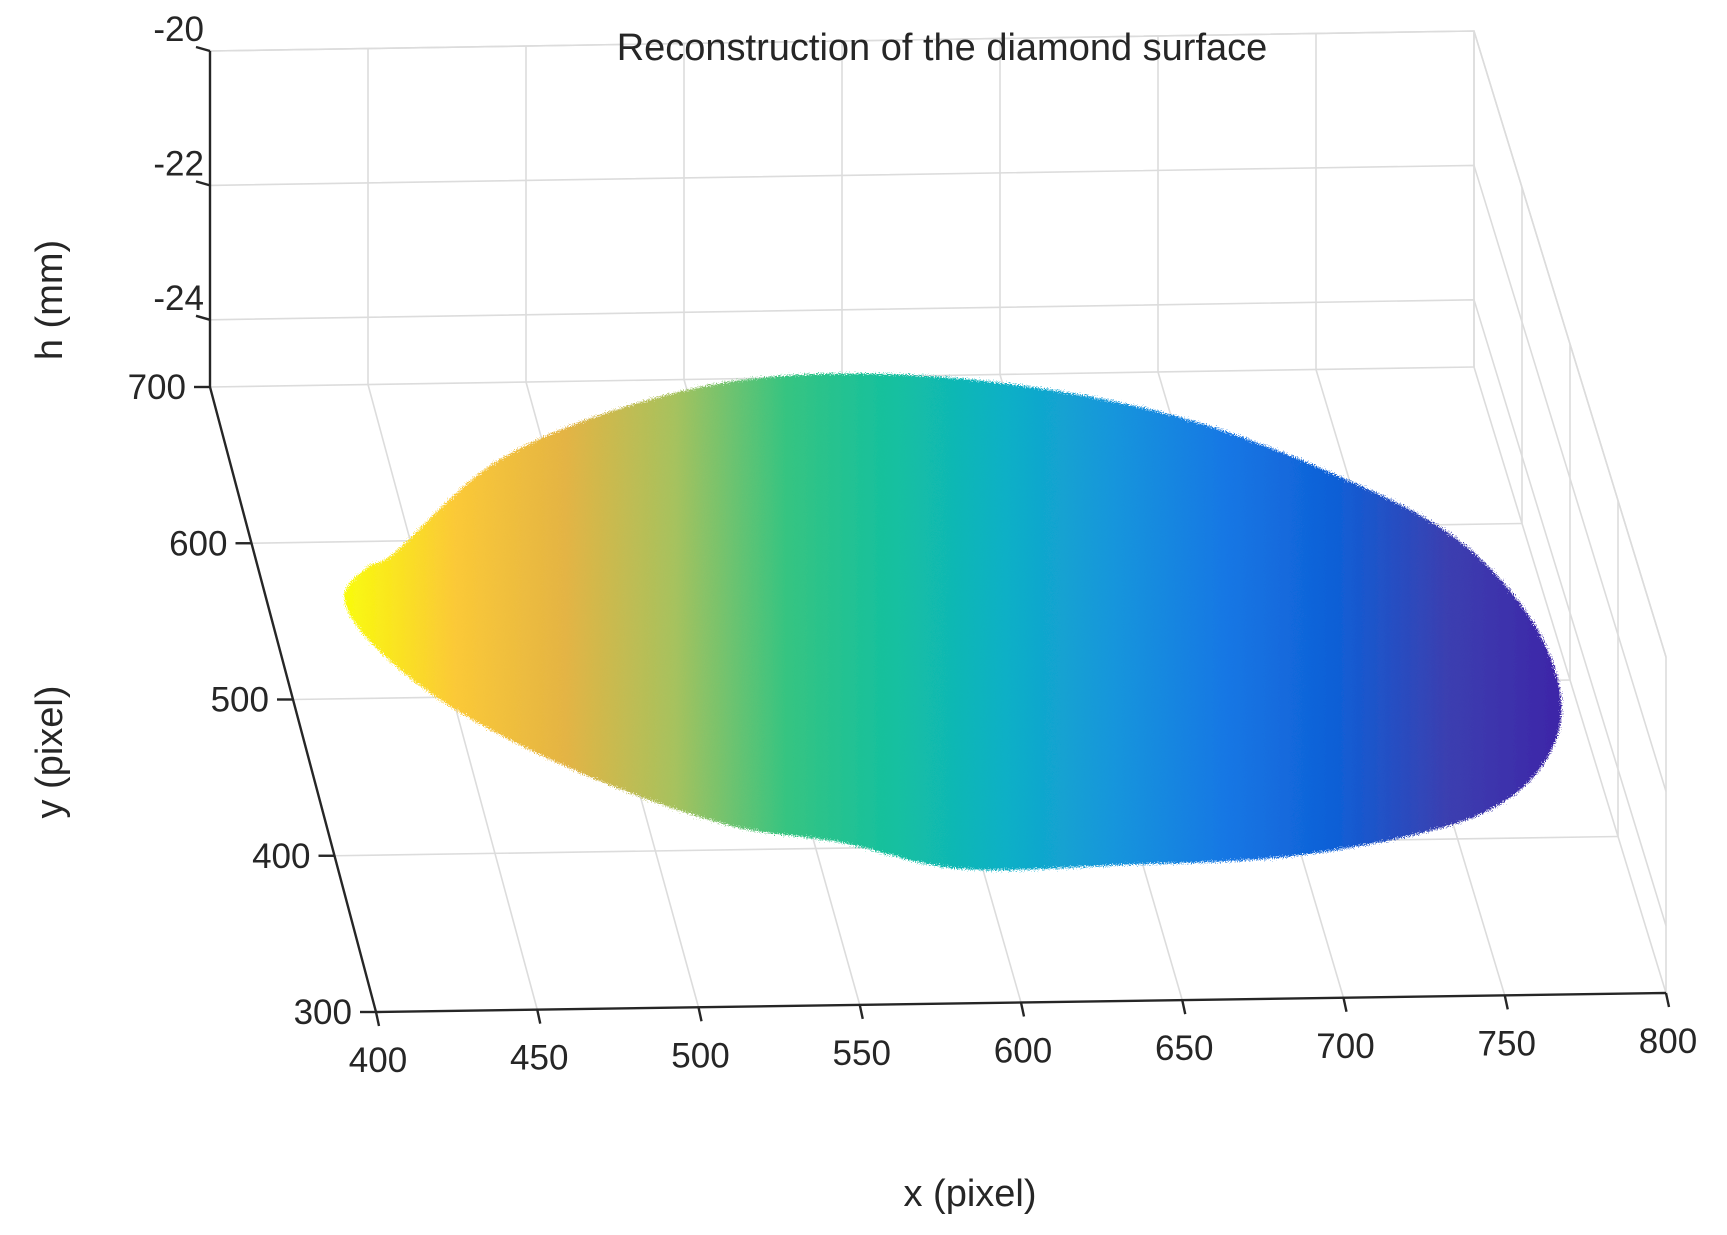 This screenshot has width=1727, height=1235. Describe the element at coordinates (1184, 1048) in the screenshot. I see `x-tick-label: 650` at that location.